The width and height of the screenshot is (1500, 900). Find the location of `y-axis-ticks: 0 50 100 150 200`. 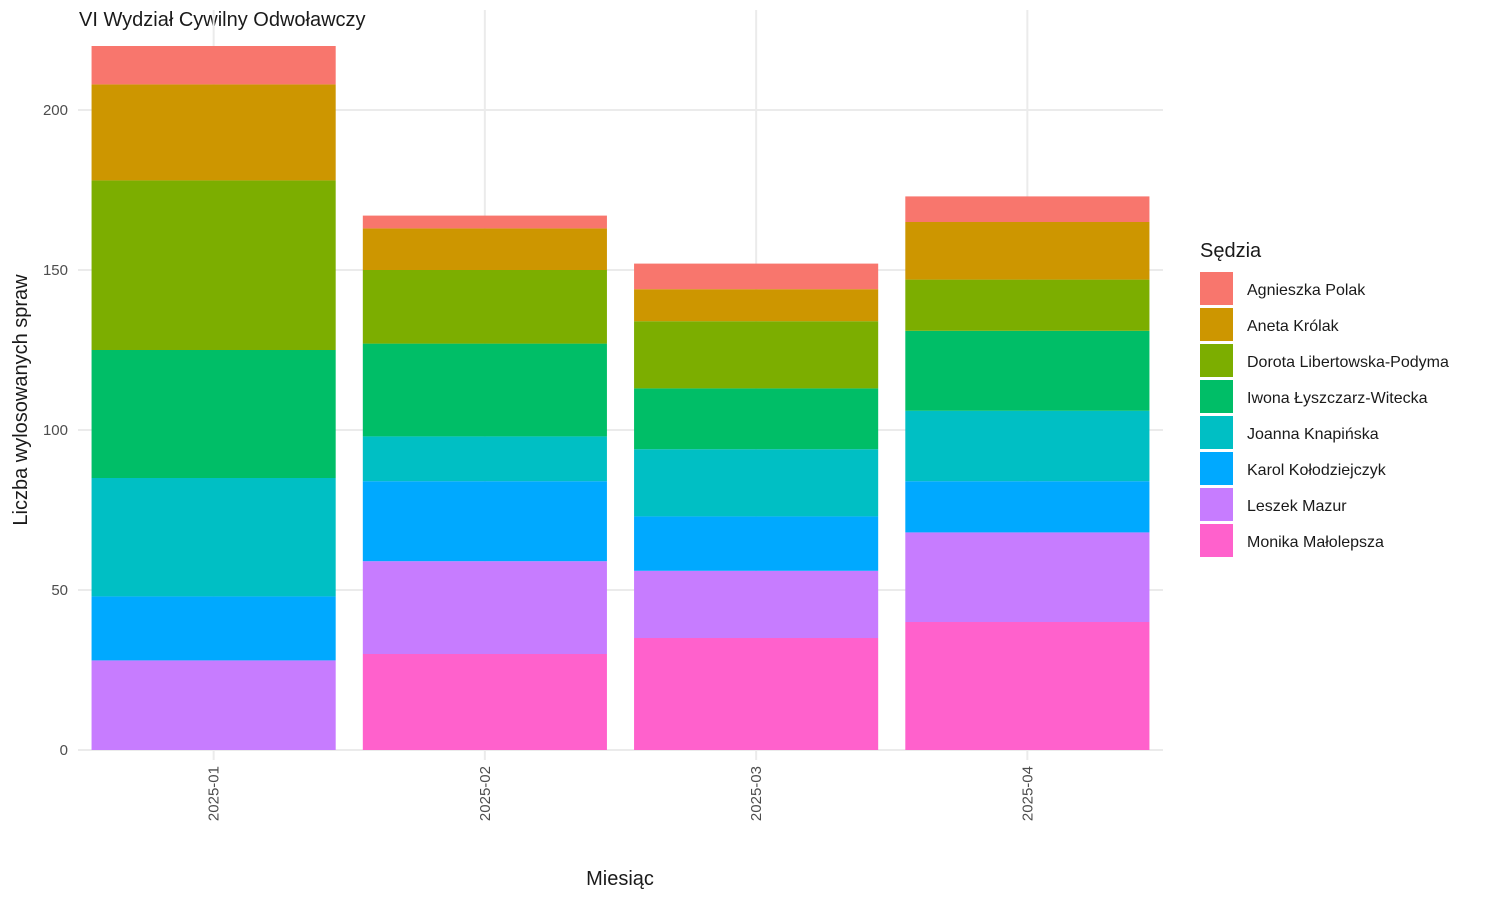

y-axis-ticks: 0 50 100 150 200 is located at coordinates (55, 430).